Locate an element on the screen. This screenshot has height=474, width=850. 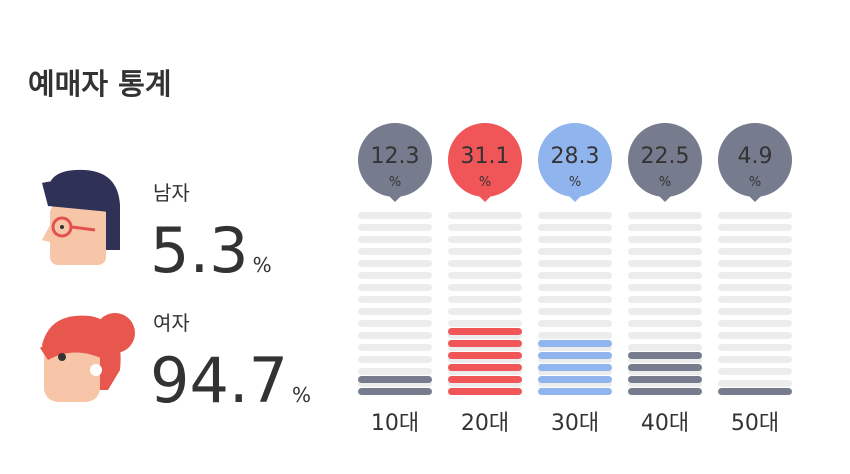
value-label: 28.3 is located at coordinates (575, 156).